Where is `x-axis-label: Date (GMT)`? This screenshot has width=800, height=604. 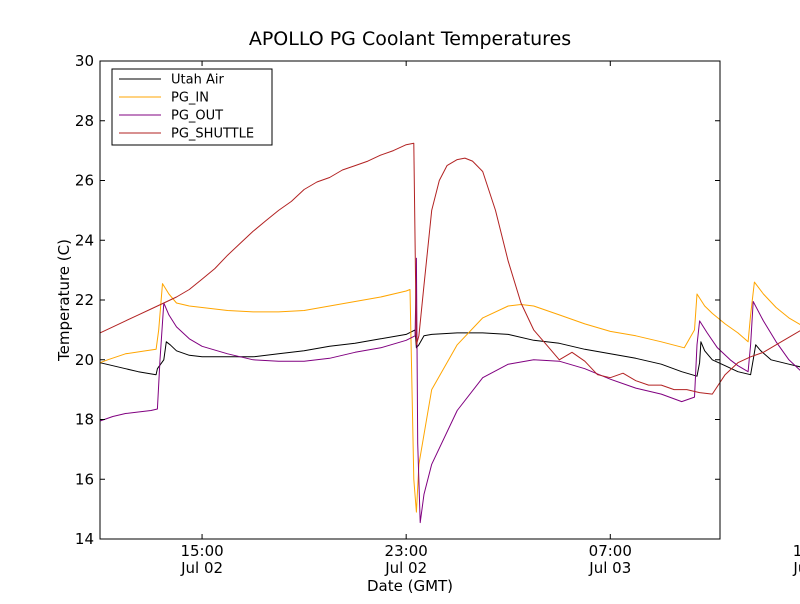 x-axis-label: Date (GMT) is located at coordinates (410, 586).